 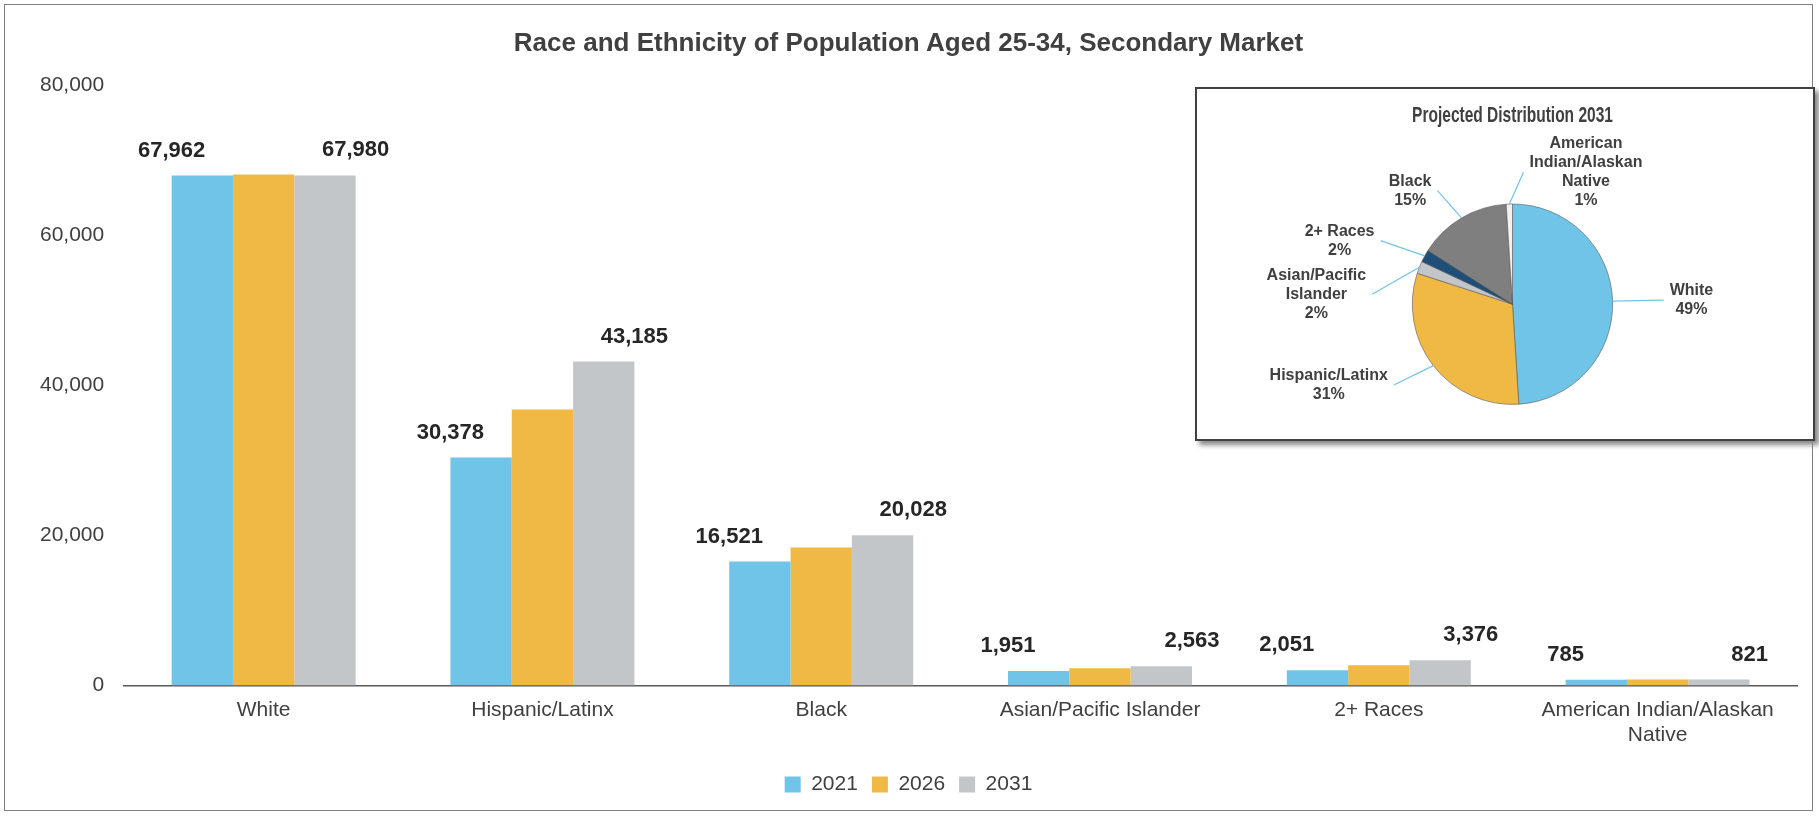 I want to click on x-tick-label: White, so click(x=263, y=708).